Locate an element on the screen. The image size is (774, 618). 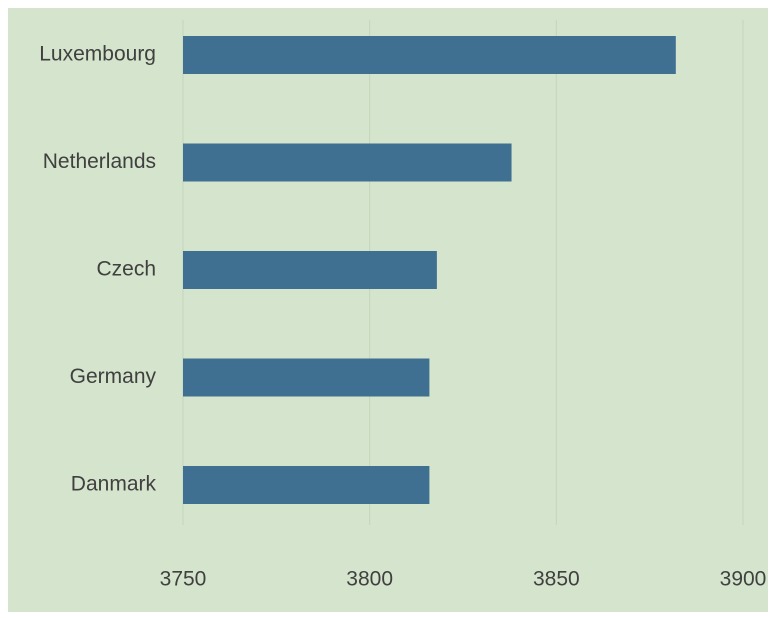
x-tick-label: 3750 is located at coordinates (183, 579).